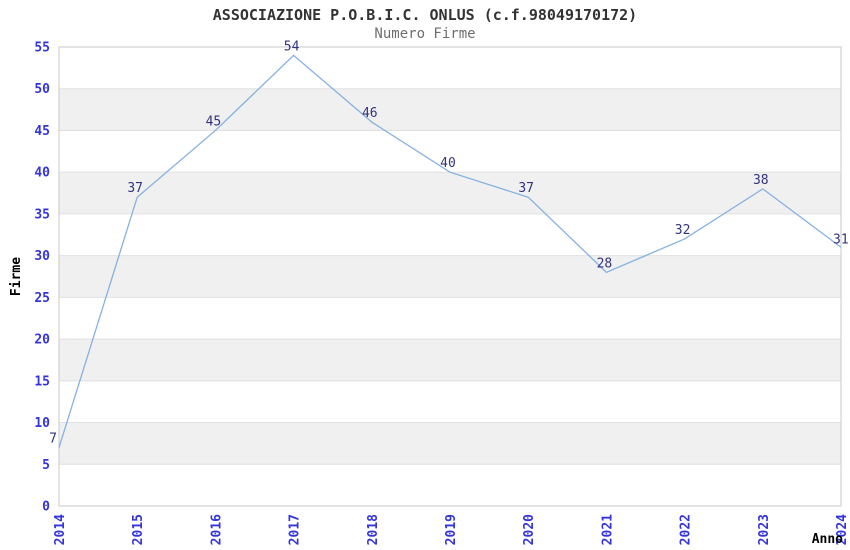 The width and height of the screenshot is (850, 550). Describe the element at coordinates (683, 230) in the screenshot. I see `value-label: 32` at that location.